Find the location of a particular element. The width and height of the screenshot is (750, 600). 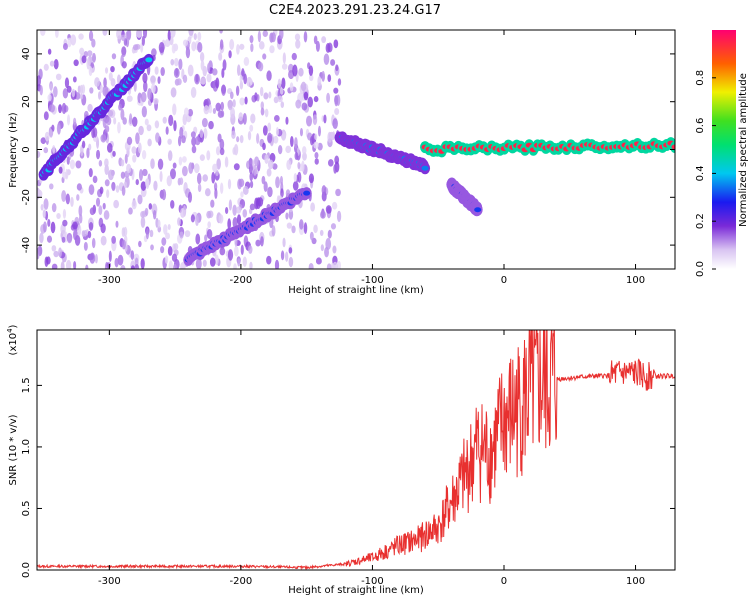

colorbar-gradient is located at coordinates (724, 149).